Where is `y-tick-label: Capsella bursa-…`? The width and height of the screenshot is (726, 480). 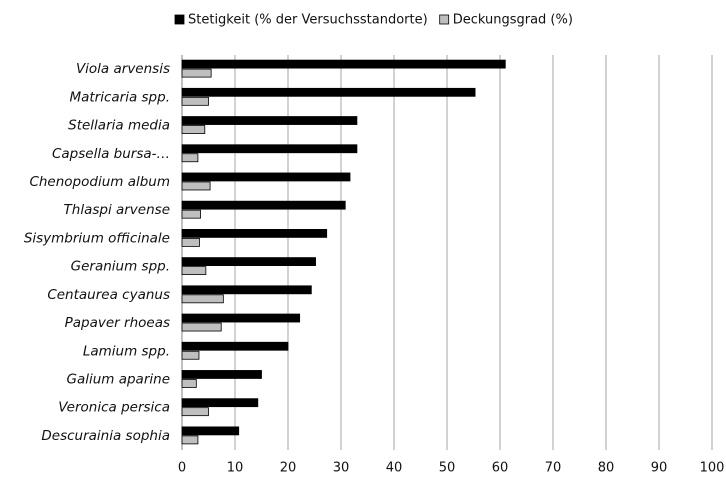 y-tick-label: Capsella bursa-… is located at coordinates (111, 154).